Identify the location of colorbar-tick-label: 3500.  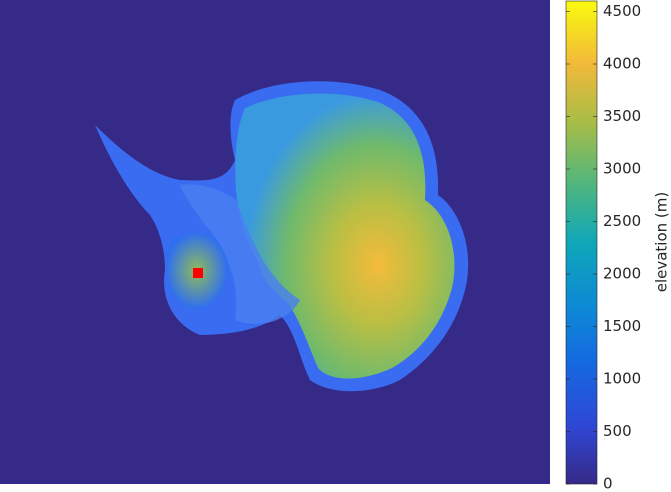
(622, 116).